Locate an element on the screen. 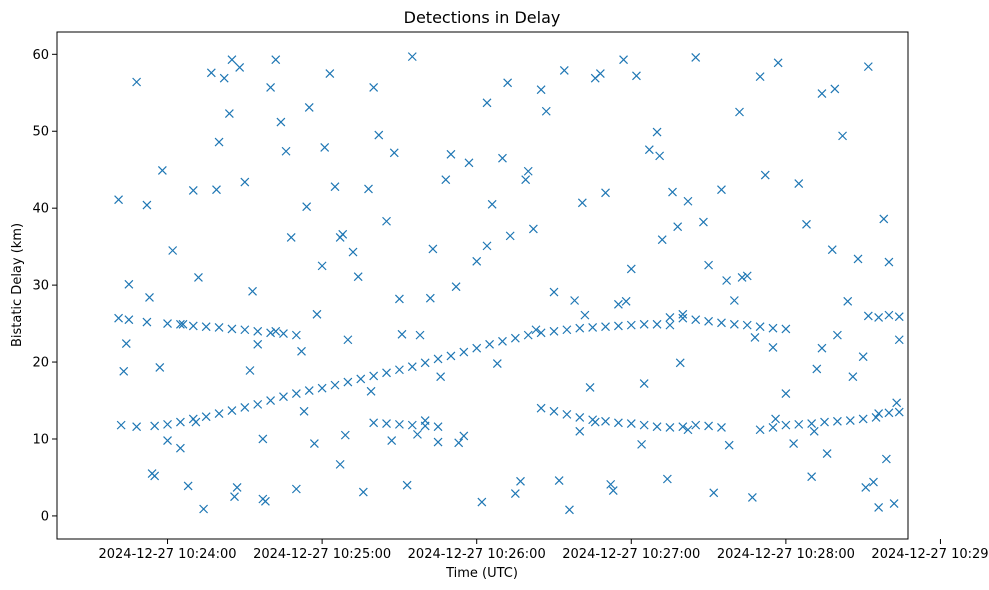 The image size is (989, 590). x-tick-label: 2024-12-27 10:28:00 is located at coordinates (786, 554).